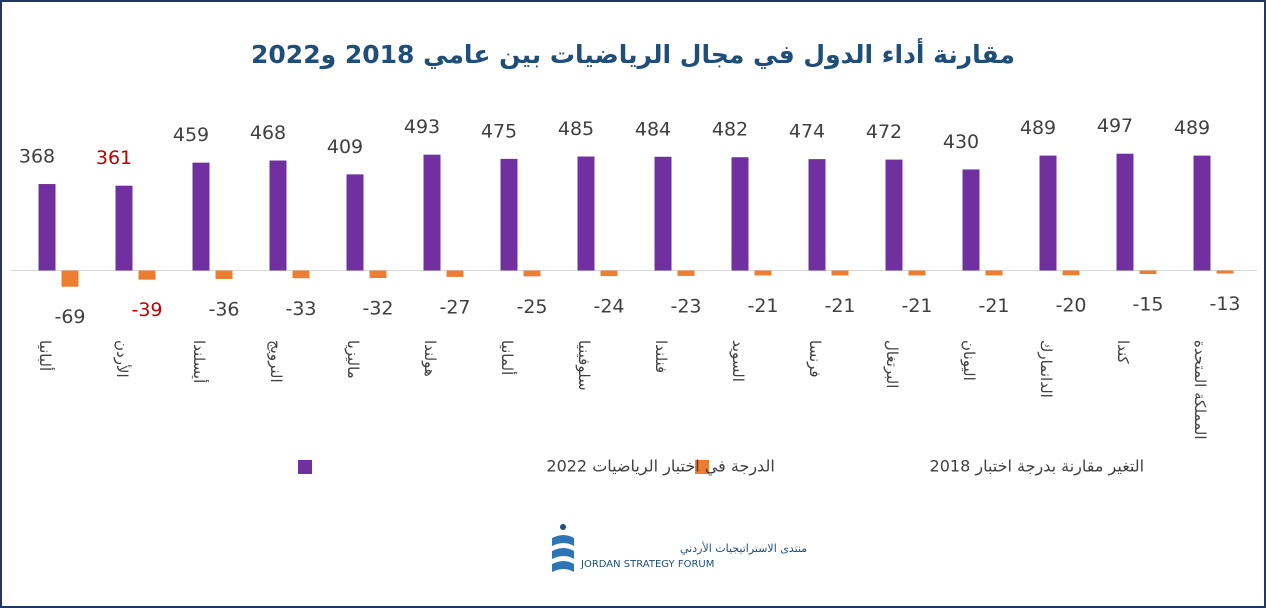 The image size is (1266, 608). I want to click on value-label: 474, so click(807, 132).